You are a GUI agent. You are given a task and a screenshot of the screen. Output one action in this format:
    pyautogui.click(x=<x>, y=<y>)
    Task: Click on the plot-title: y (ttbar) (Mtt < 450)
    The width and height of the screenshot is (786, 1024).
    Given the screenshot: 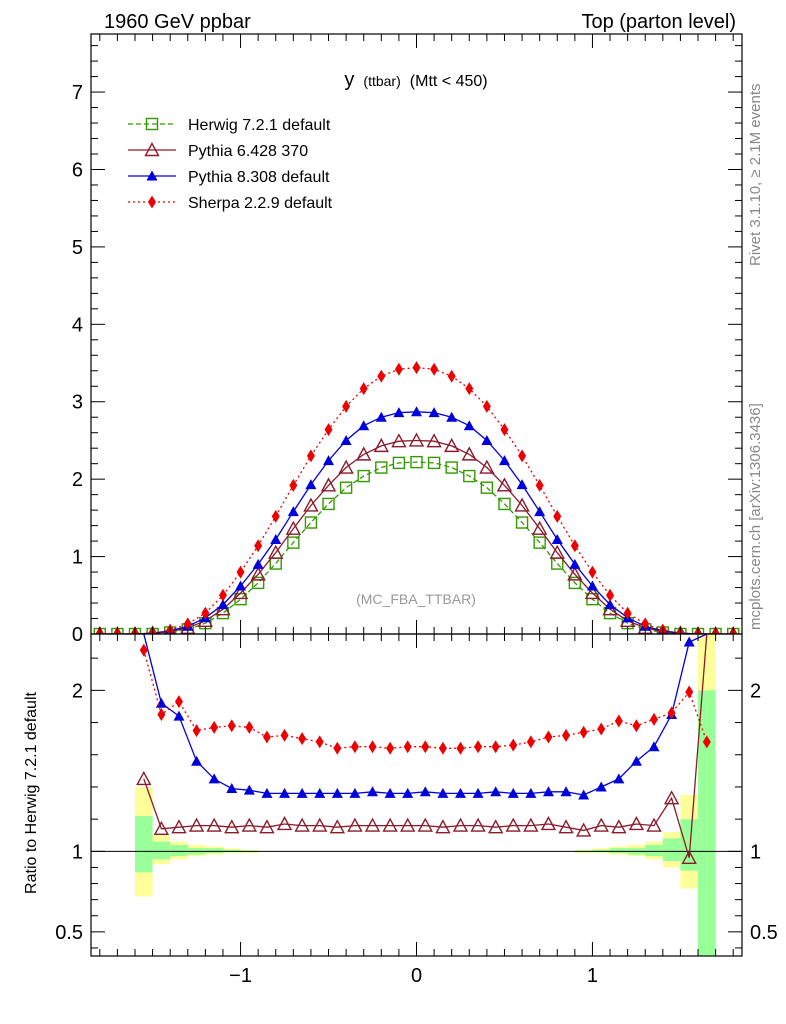 What is the action you would take?
    pyautogui.click(x=415, y=80)
    